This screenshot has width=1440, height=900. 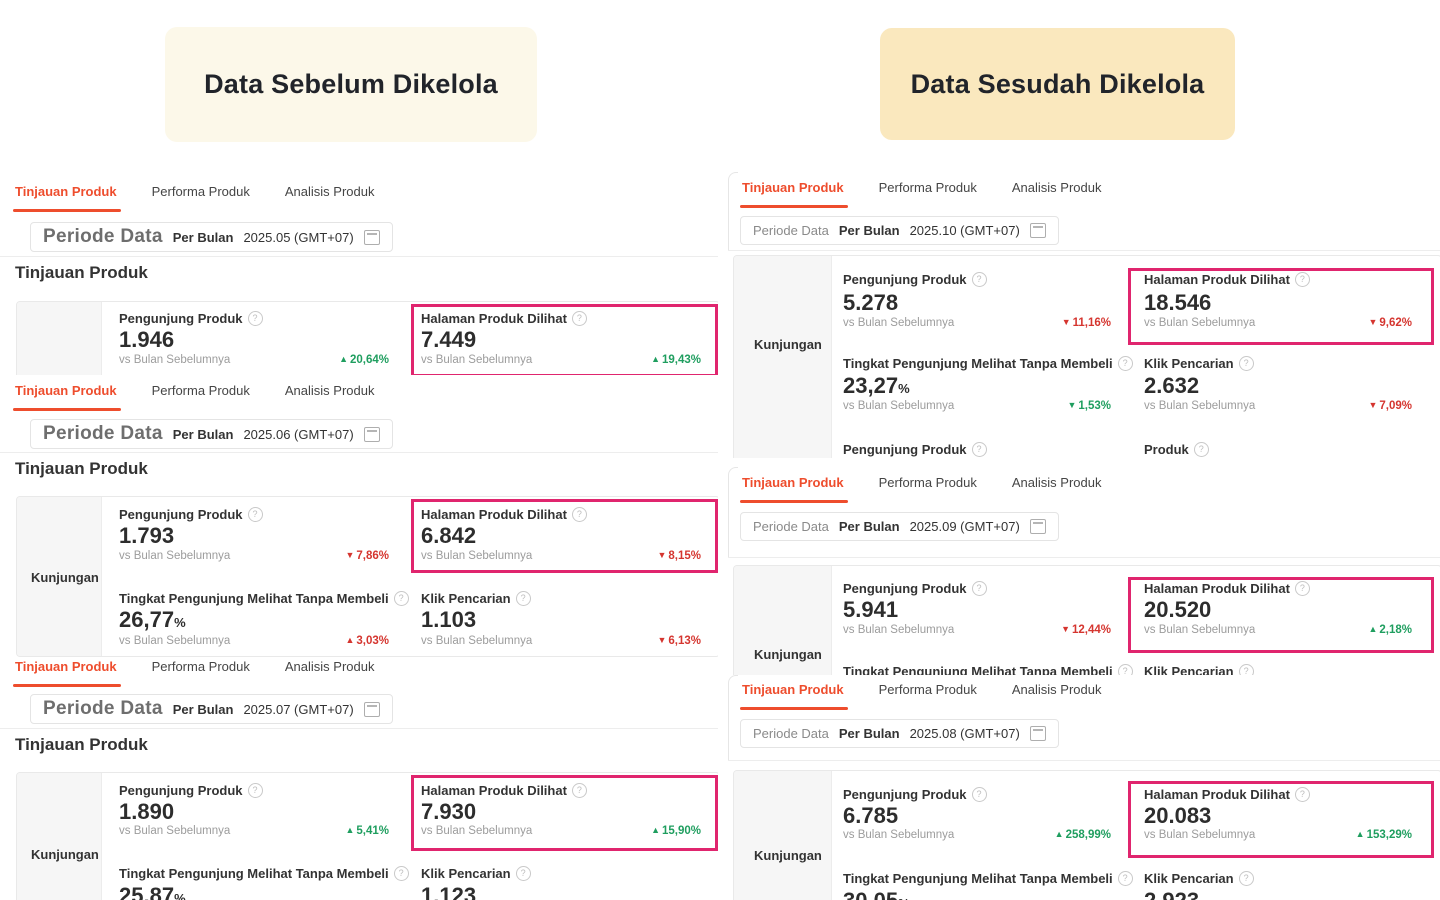 I want to click on delta-badge: ▲ 20,64%, so click(x=364, y=360).